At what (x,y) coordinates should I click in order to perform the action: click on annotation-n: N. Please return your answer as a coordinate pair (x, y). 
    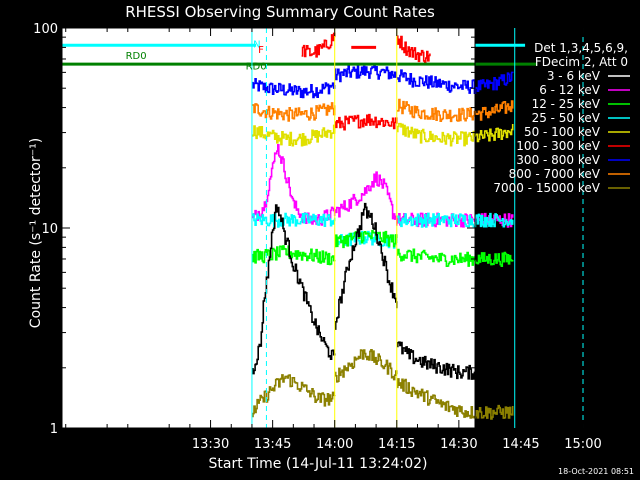
    Looking at the image, I should click on (256, 44).